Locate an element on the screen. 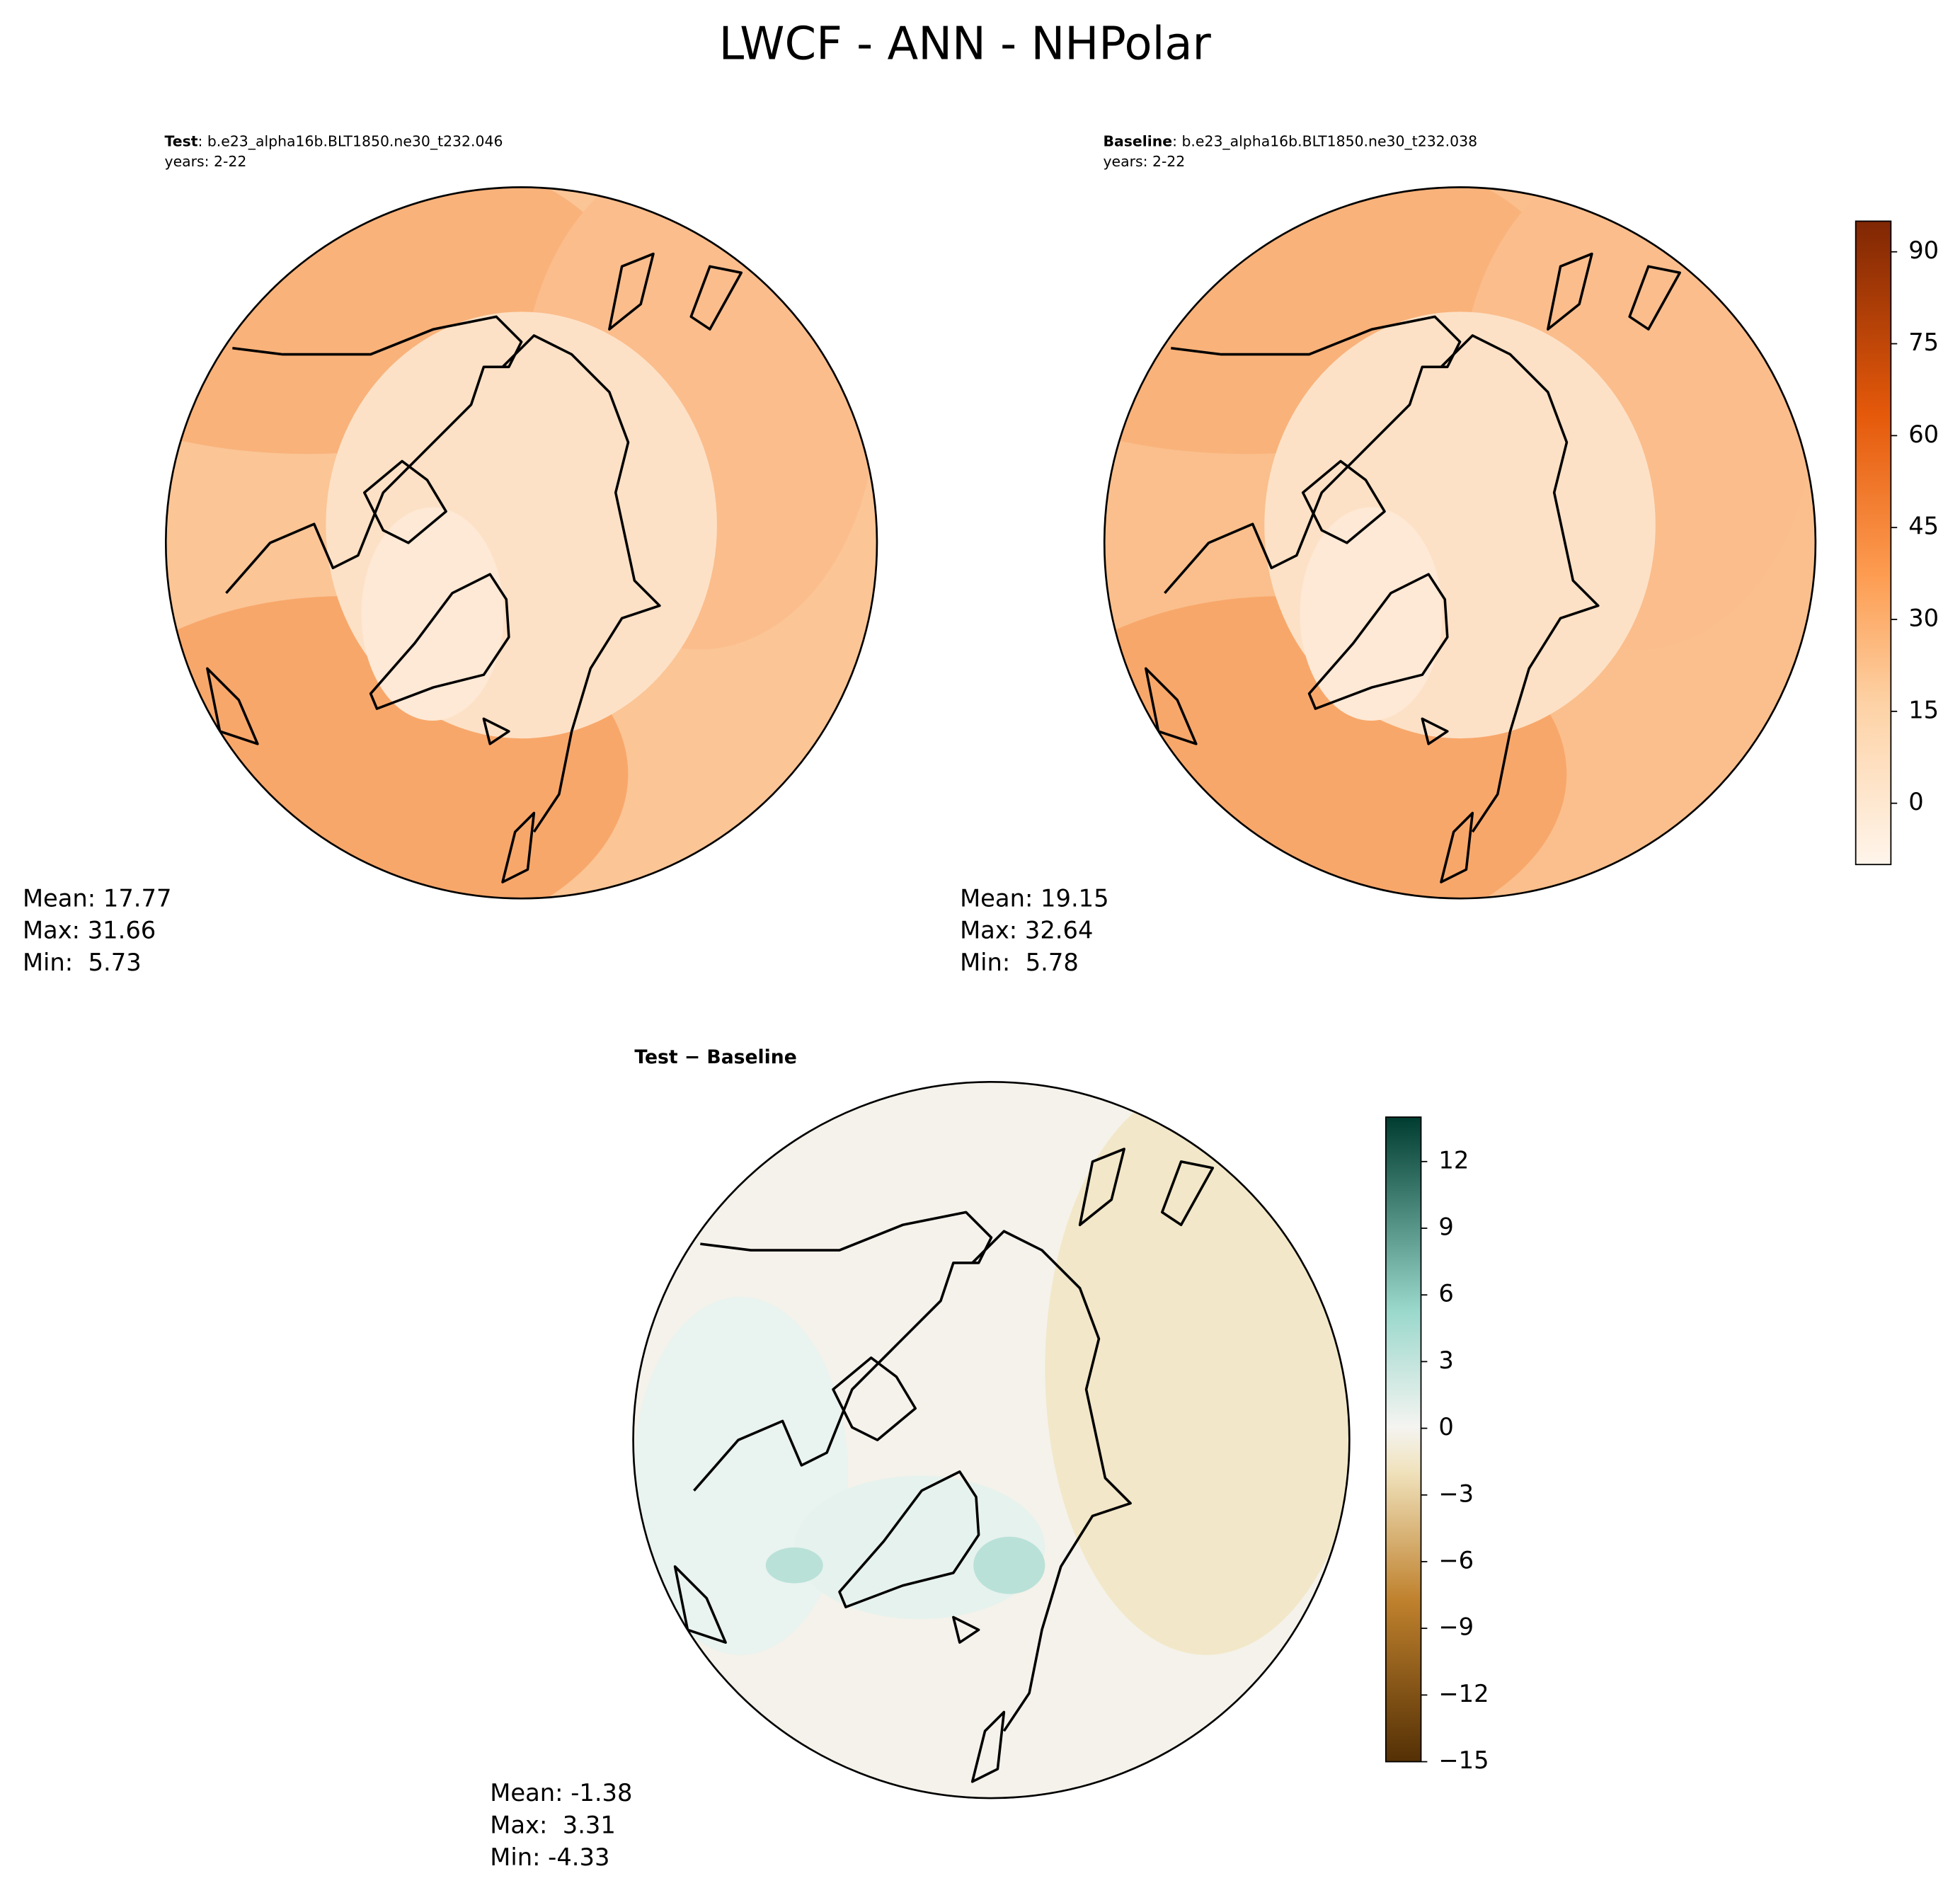 Image resolution: width=1960 pixels, height=1888 pixels. colorbar-tick-label: 6 is located at coordinates (1445, 1294).